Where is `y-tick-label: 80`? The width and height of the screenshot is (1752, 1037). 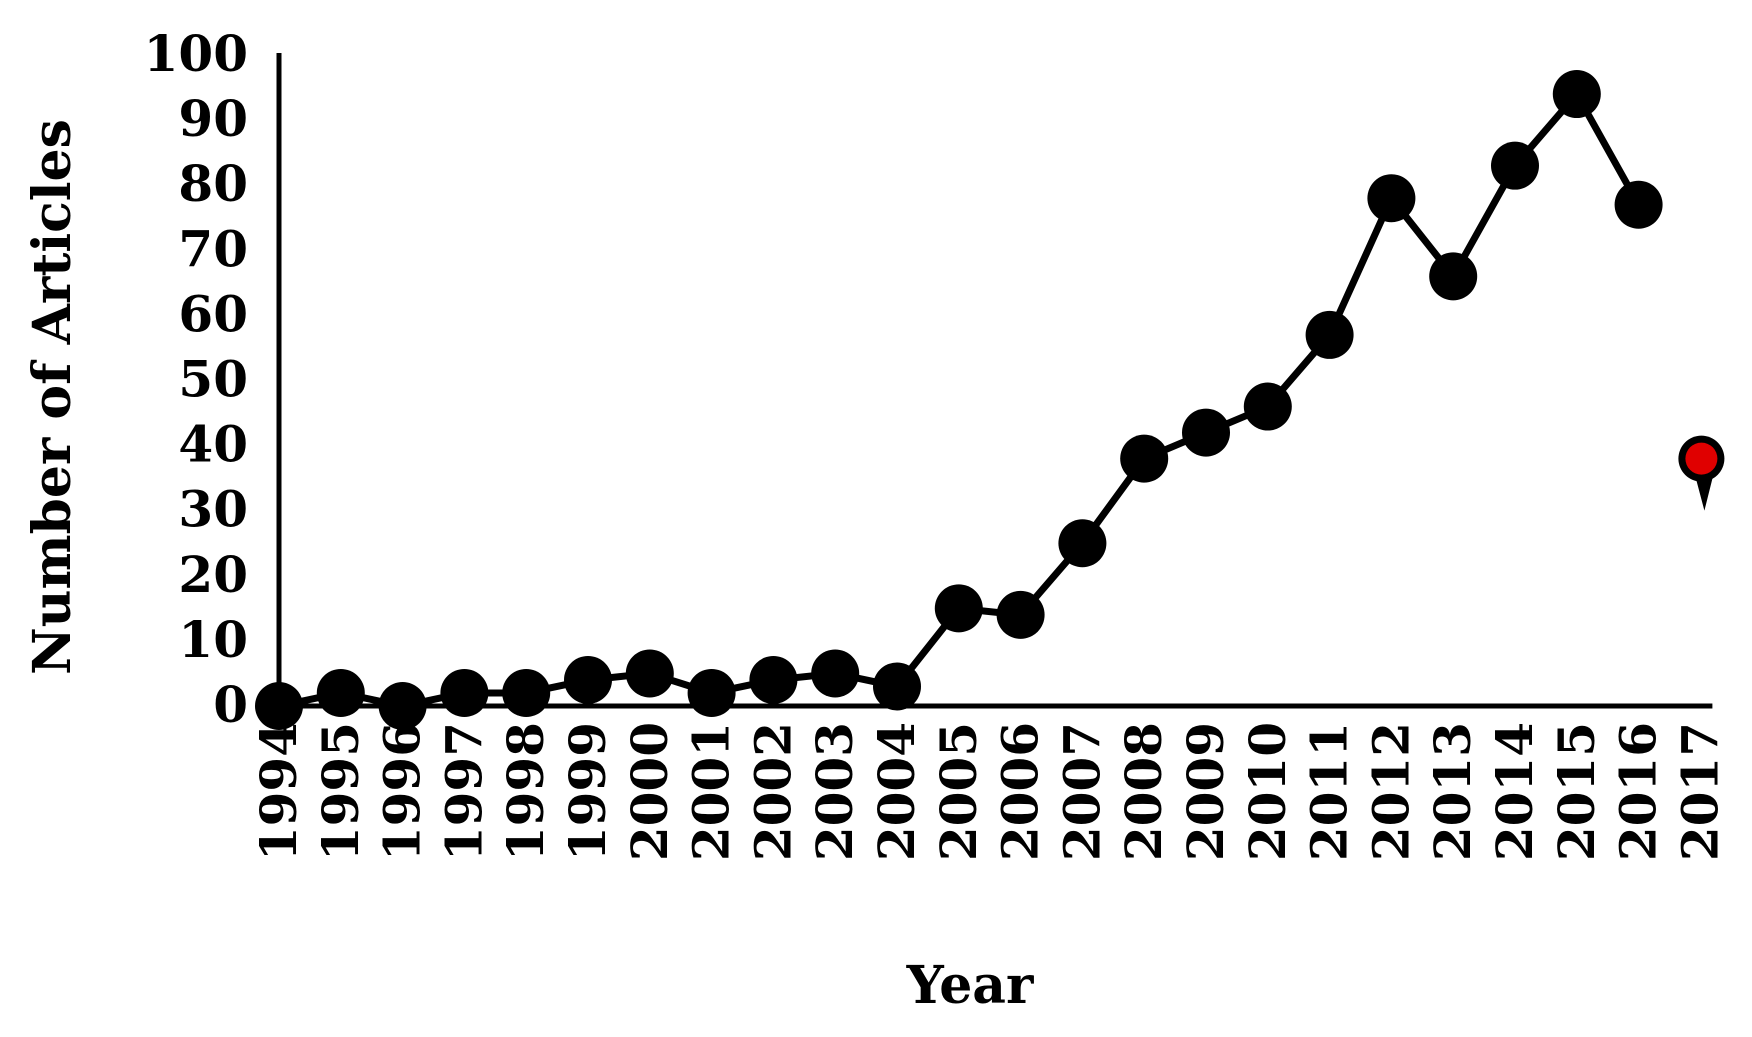 y-tick-label: 80 is located at coordinates (213, 183).